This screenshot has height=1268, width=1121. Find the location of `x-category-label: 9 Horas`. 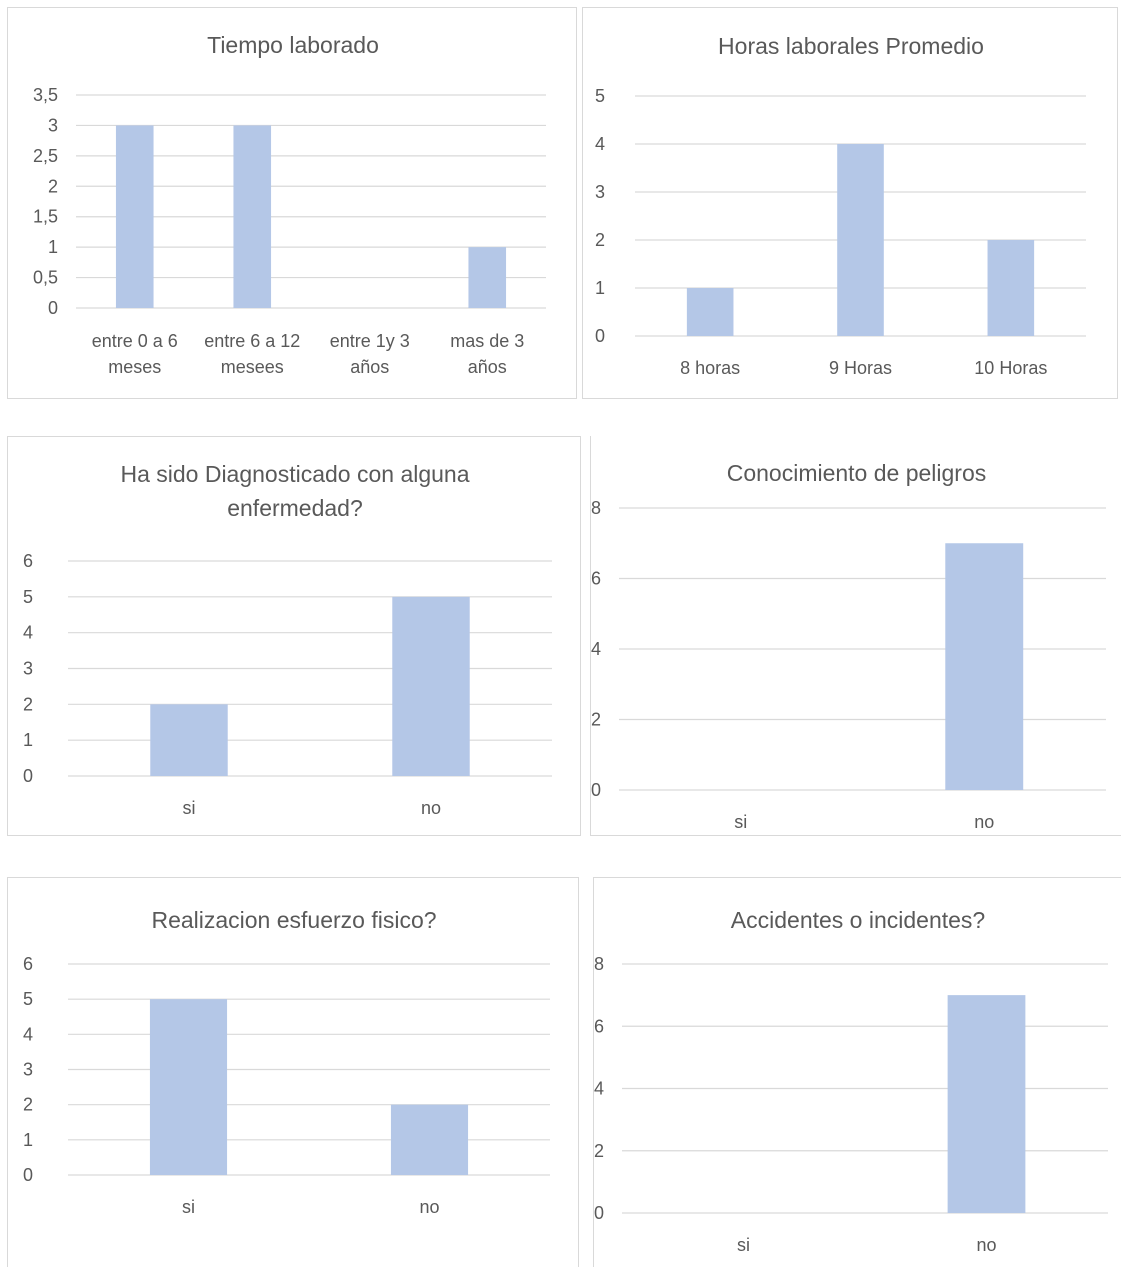

x-category-label: 9 Horas is located at coordinates (860, 368).